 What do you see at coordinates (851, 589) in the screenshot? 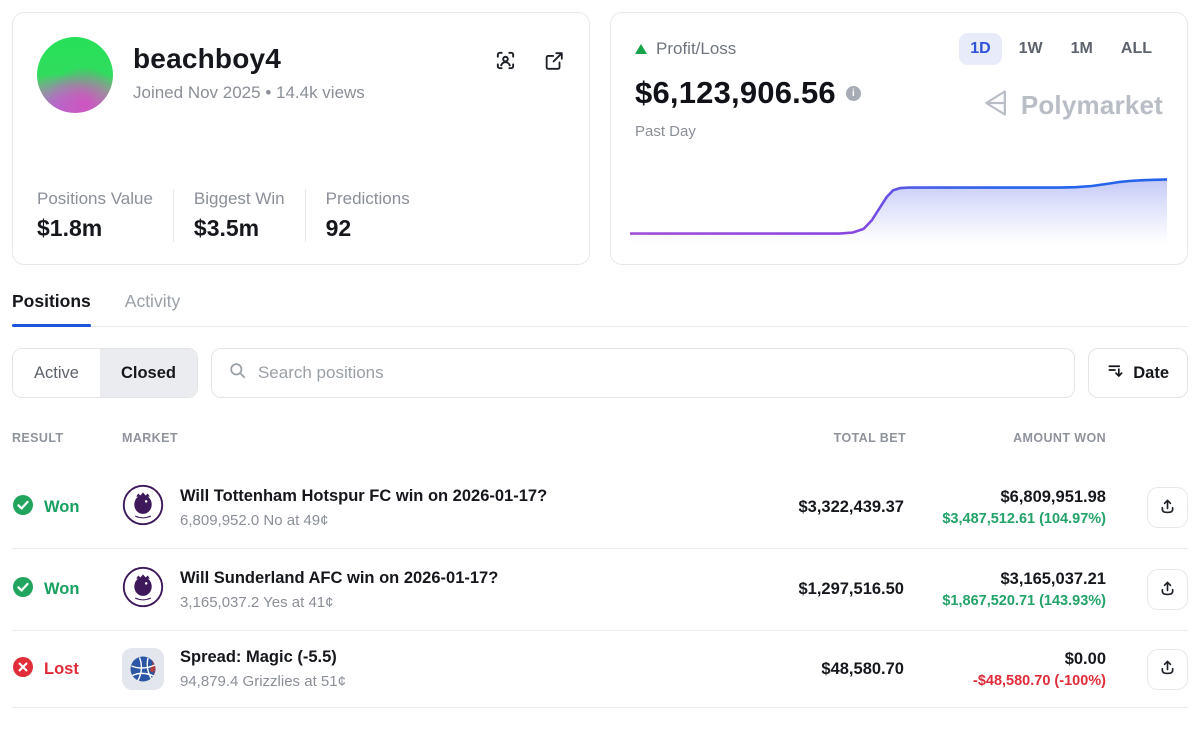
I see `total-bet-value: $1,297,516.50` at bounding box center [851, 589].